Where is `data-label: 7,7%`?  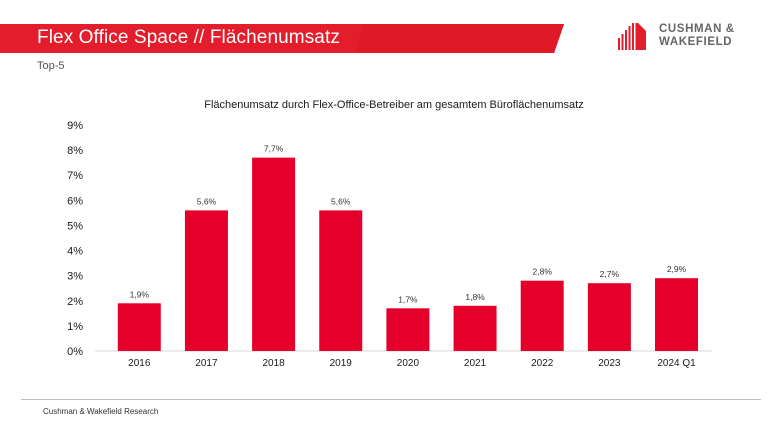 data-label: 7,7% is located at coordinates (274, 149).